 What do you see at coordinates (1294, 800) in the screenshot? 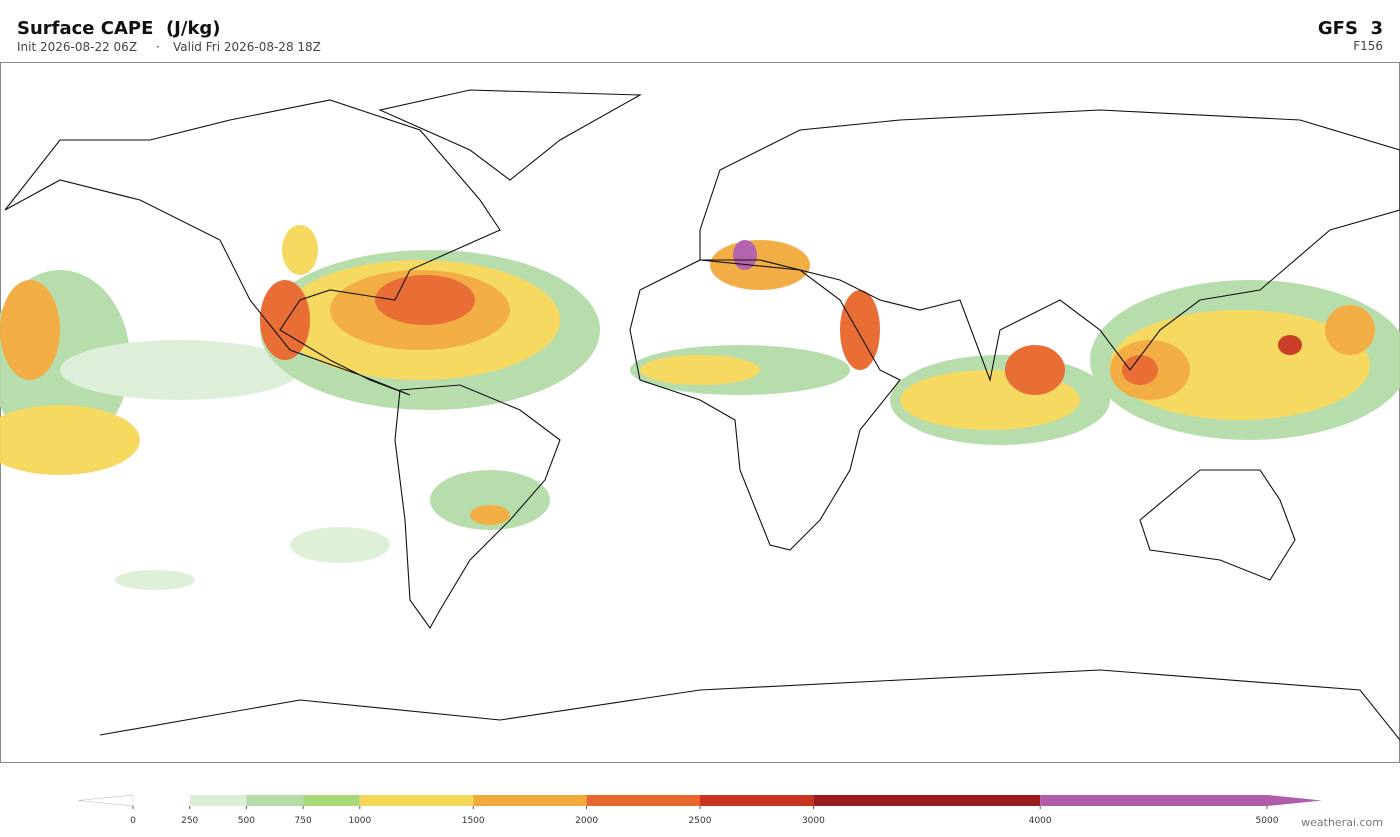
I see `extend-high` at bounding box center [1294, 800].